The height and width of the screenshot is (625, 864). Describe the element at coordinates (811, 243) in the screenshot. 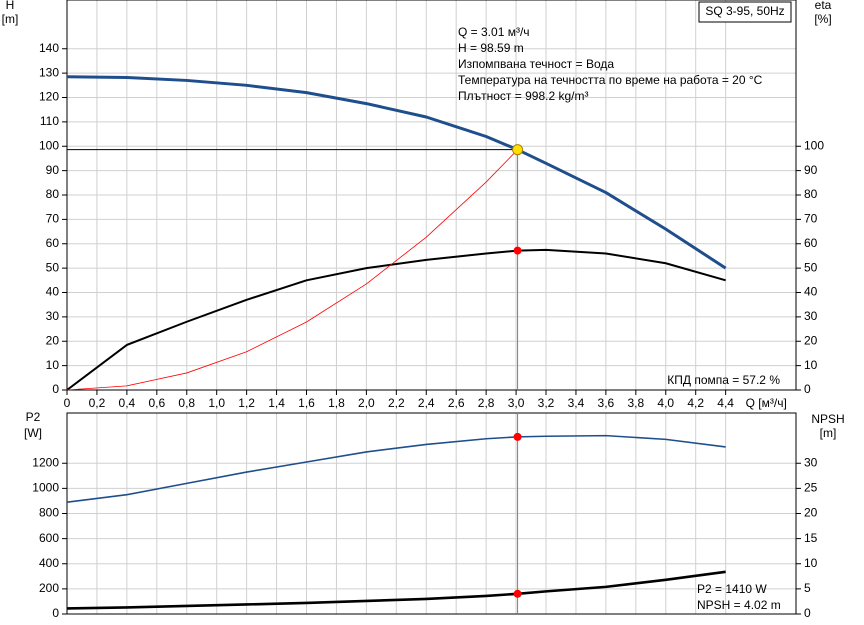

I see `y2-tick-label: 60` at that location.